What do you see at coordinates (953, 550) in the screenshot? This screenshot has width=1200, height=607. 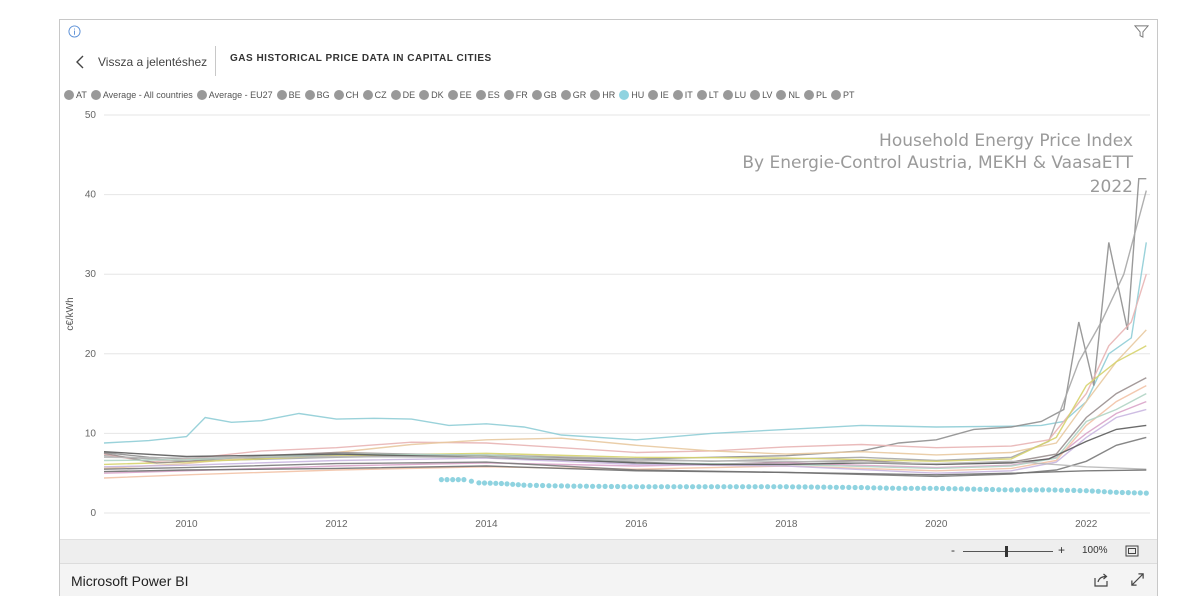 I see `zoom-out-button: -` at bounding box center [953, 550].